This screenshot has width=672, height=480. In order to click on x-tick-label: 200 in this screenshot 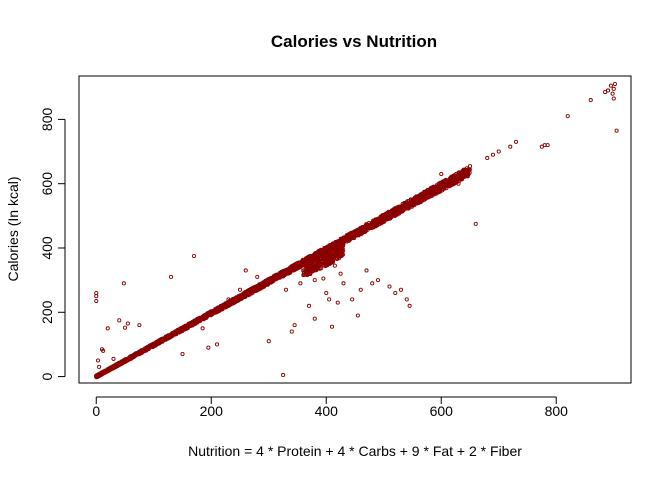, I will do `click(212, 411)`.